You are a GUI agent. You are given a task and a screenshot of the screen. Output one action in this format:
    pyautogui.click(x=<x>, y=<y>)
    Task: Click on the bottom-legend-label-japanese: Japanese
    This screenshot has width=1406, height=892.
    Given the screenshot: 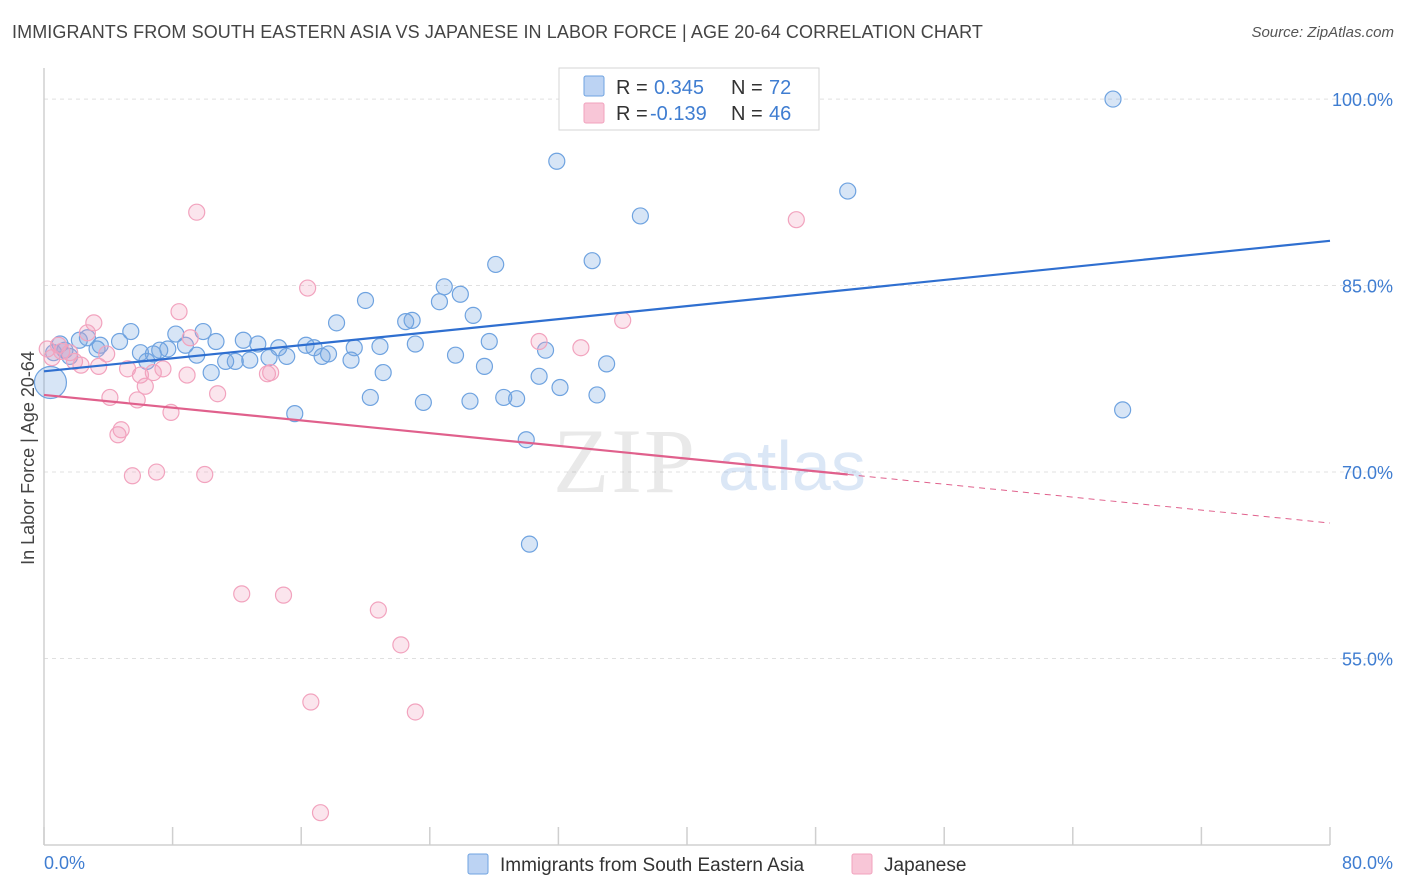 What is the action you would take?
    pyautogui.click(x=925, y=865)
    